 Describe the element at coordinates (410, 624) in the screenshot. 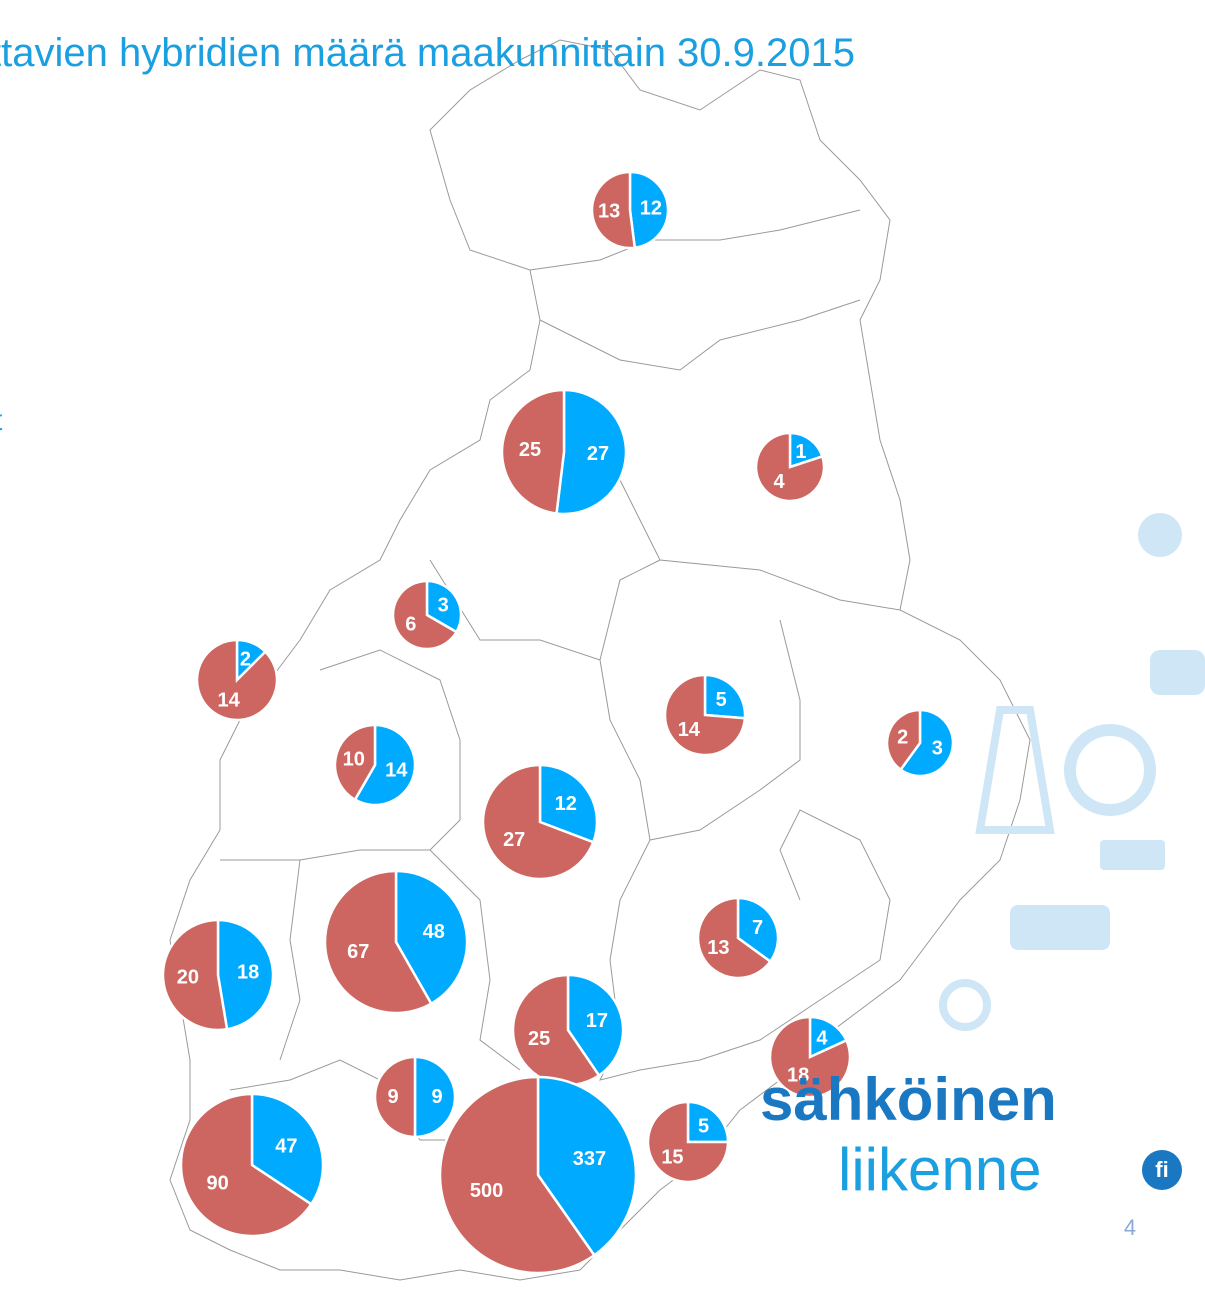

I see `pie-label: 6` at that location.